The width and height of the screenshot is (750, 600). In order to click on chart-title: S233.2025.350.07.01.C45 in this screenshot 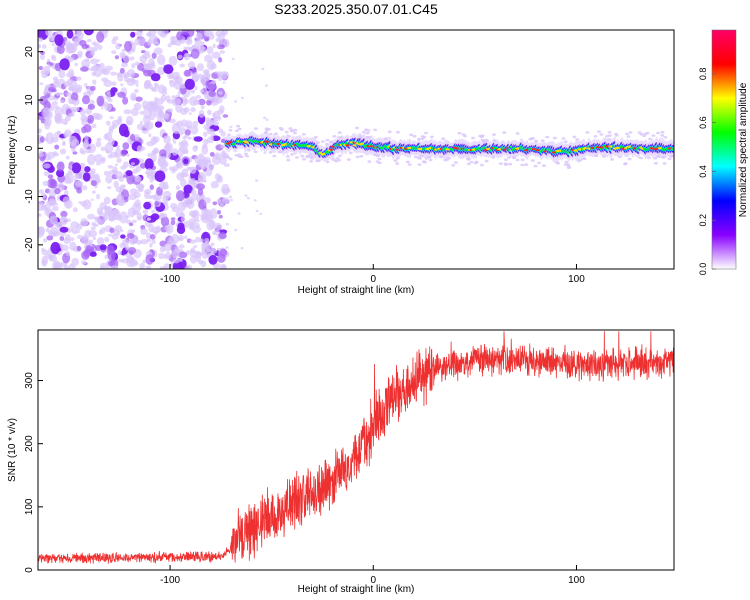, I will do `click(356, 9)`.